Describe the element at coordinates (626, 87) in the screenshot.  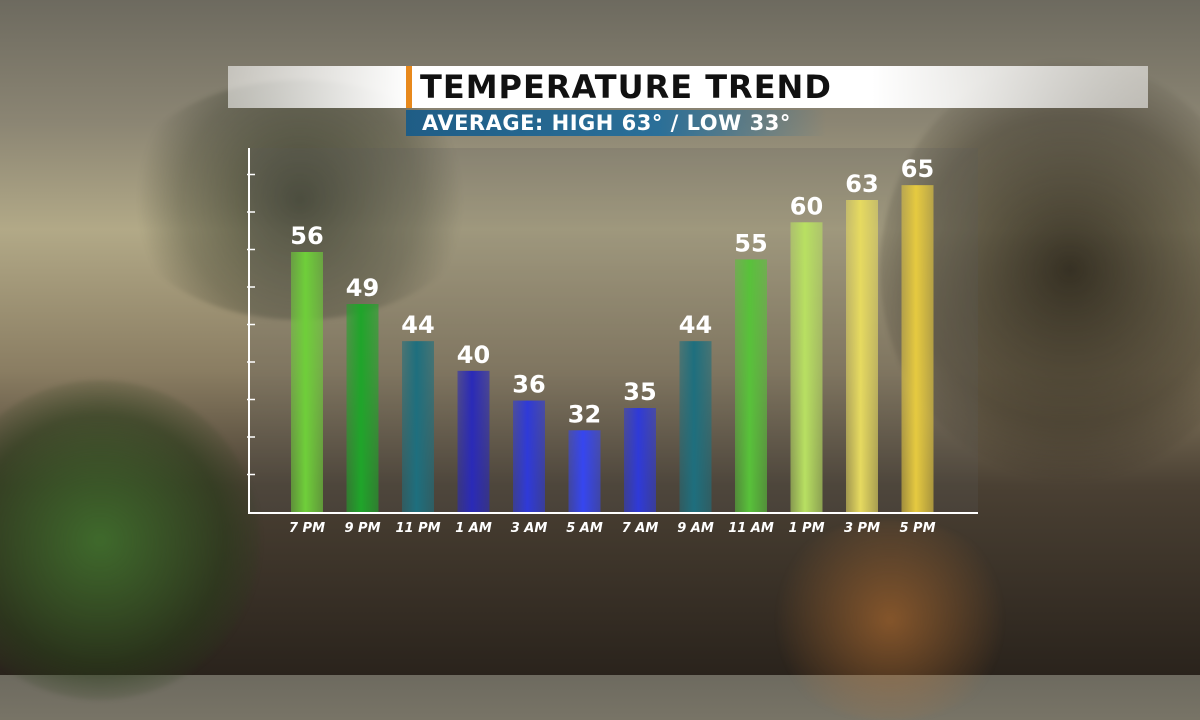
I see `chart-title: TEMPERATURE TREND` at that location.